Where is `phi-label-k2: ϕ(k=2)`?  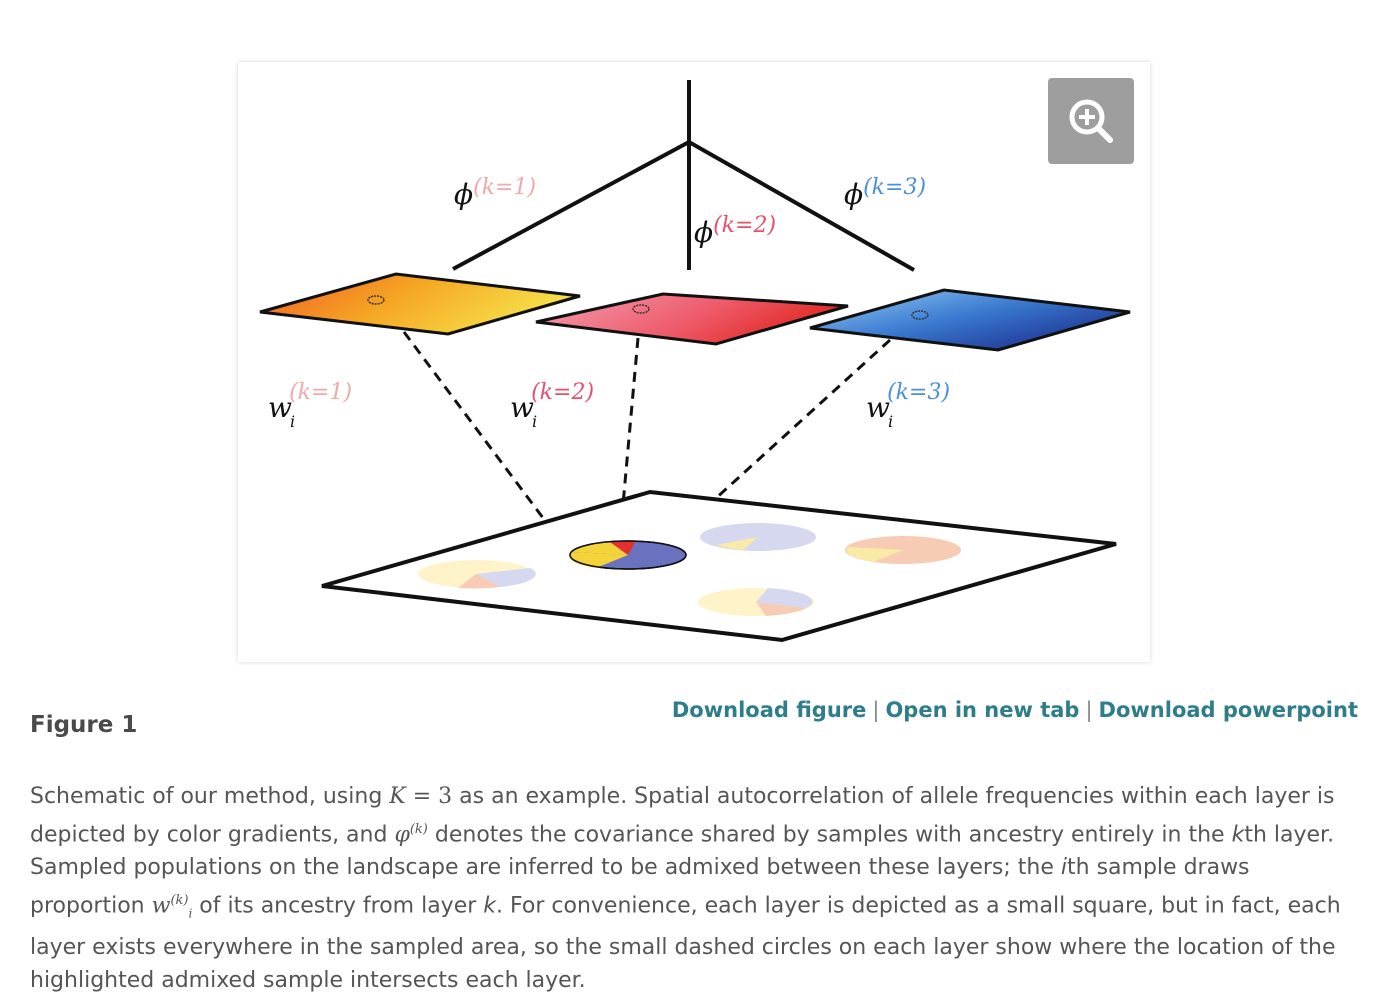
phi-label-k2: ϕ(k=2) is located at coordinates (735, 231).